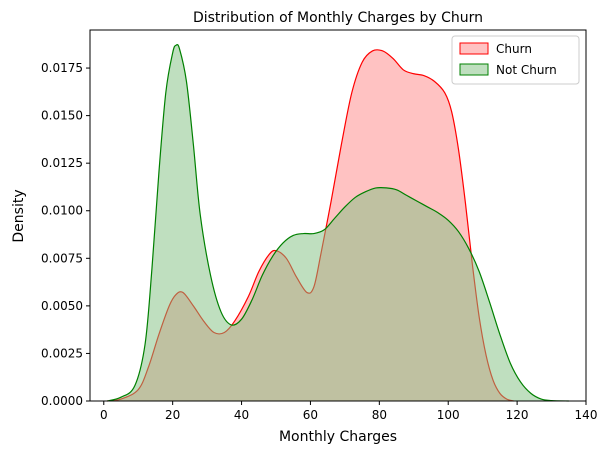 The width and height of the screenshot is (600, 454). Describe the element at coordinates (172, 415) in the screenshot. I see `x-tick-label: 20` at that location.